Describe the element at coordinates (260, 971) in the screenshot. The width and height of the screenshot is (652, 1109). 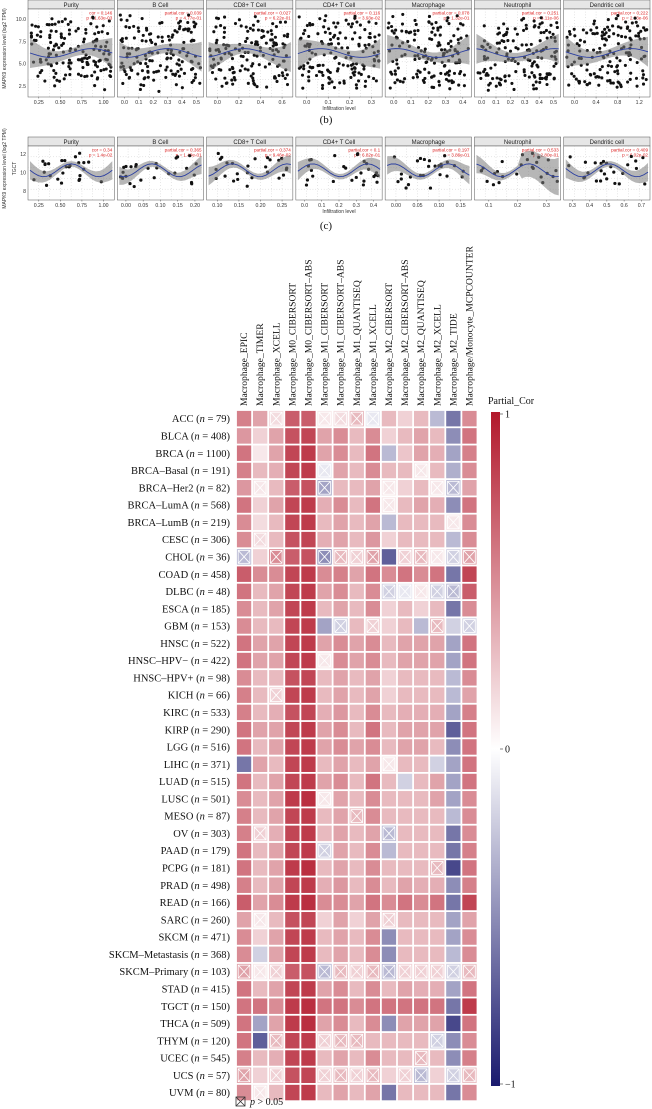
I see `nonsig-cross` at that location.